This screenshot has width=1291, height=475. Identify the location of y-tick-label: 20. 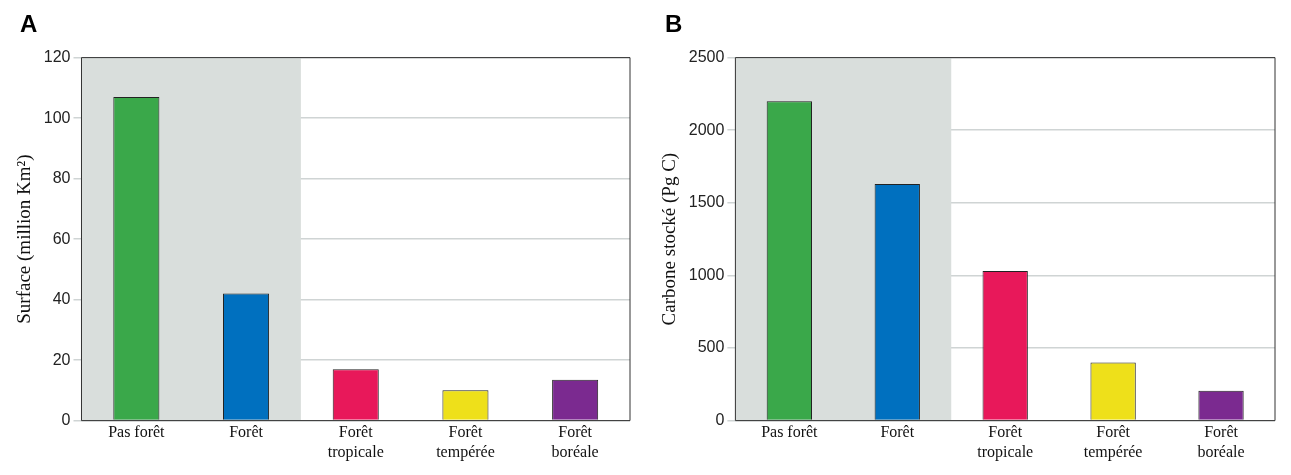
(61, 359).